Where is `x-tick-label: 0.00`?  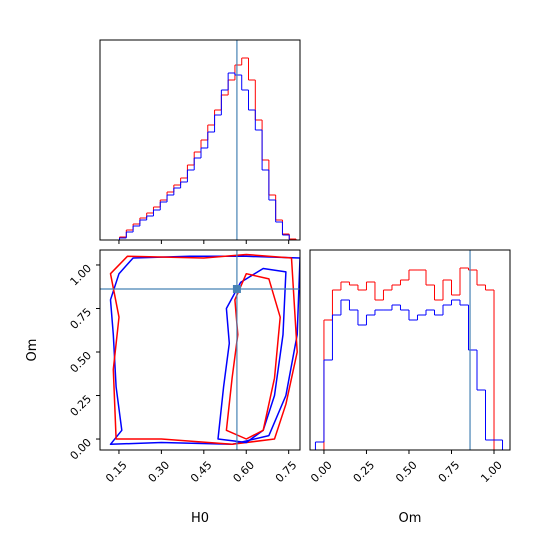 x-tick-label: 0.00 is located at coordinates (321, 472).